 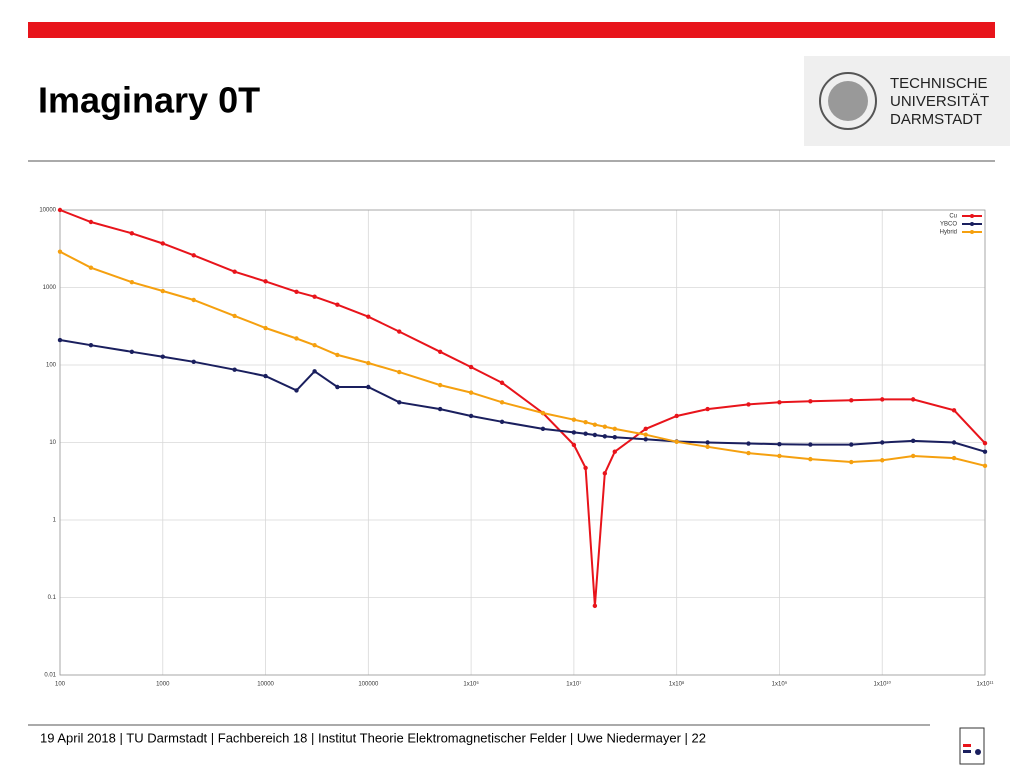 What do you see at coordinates (883, 684) in the screenshot?
I see `x-tick-label: 1x10¹⁰` at bounding box center [883, 684].